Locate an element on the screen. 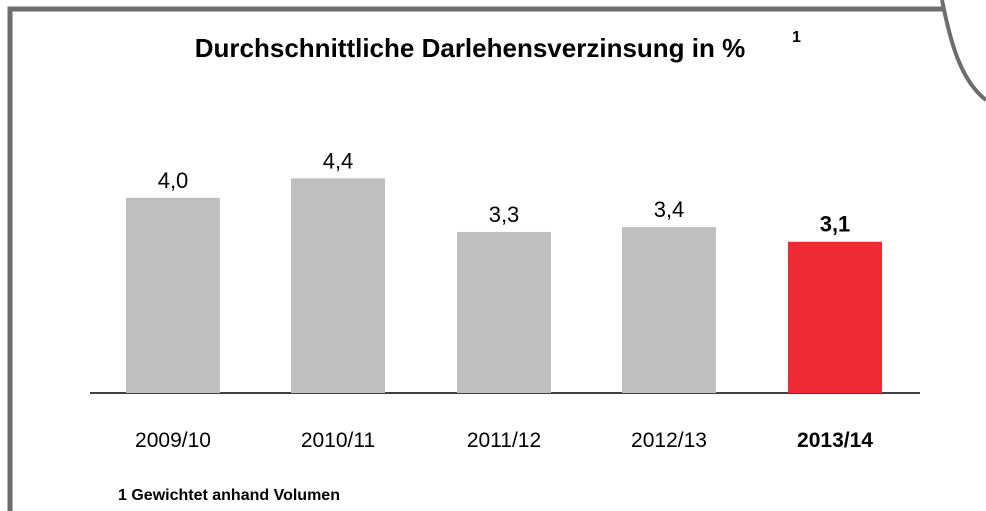 This screenshot has height=511, width=986. x-tick-label: 2011/12 is located at coordinates (504, 440).